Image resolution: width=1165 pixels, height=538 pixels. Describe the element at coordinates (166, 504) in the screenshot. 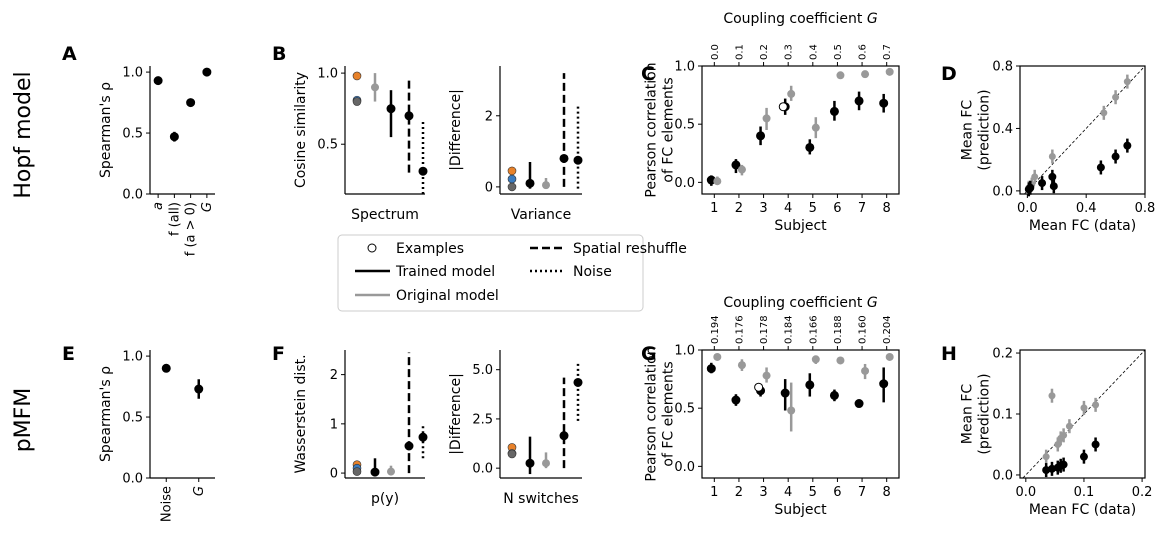

I see `chart-e-xtick-label: Noise` at that location.